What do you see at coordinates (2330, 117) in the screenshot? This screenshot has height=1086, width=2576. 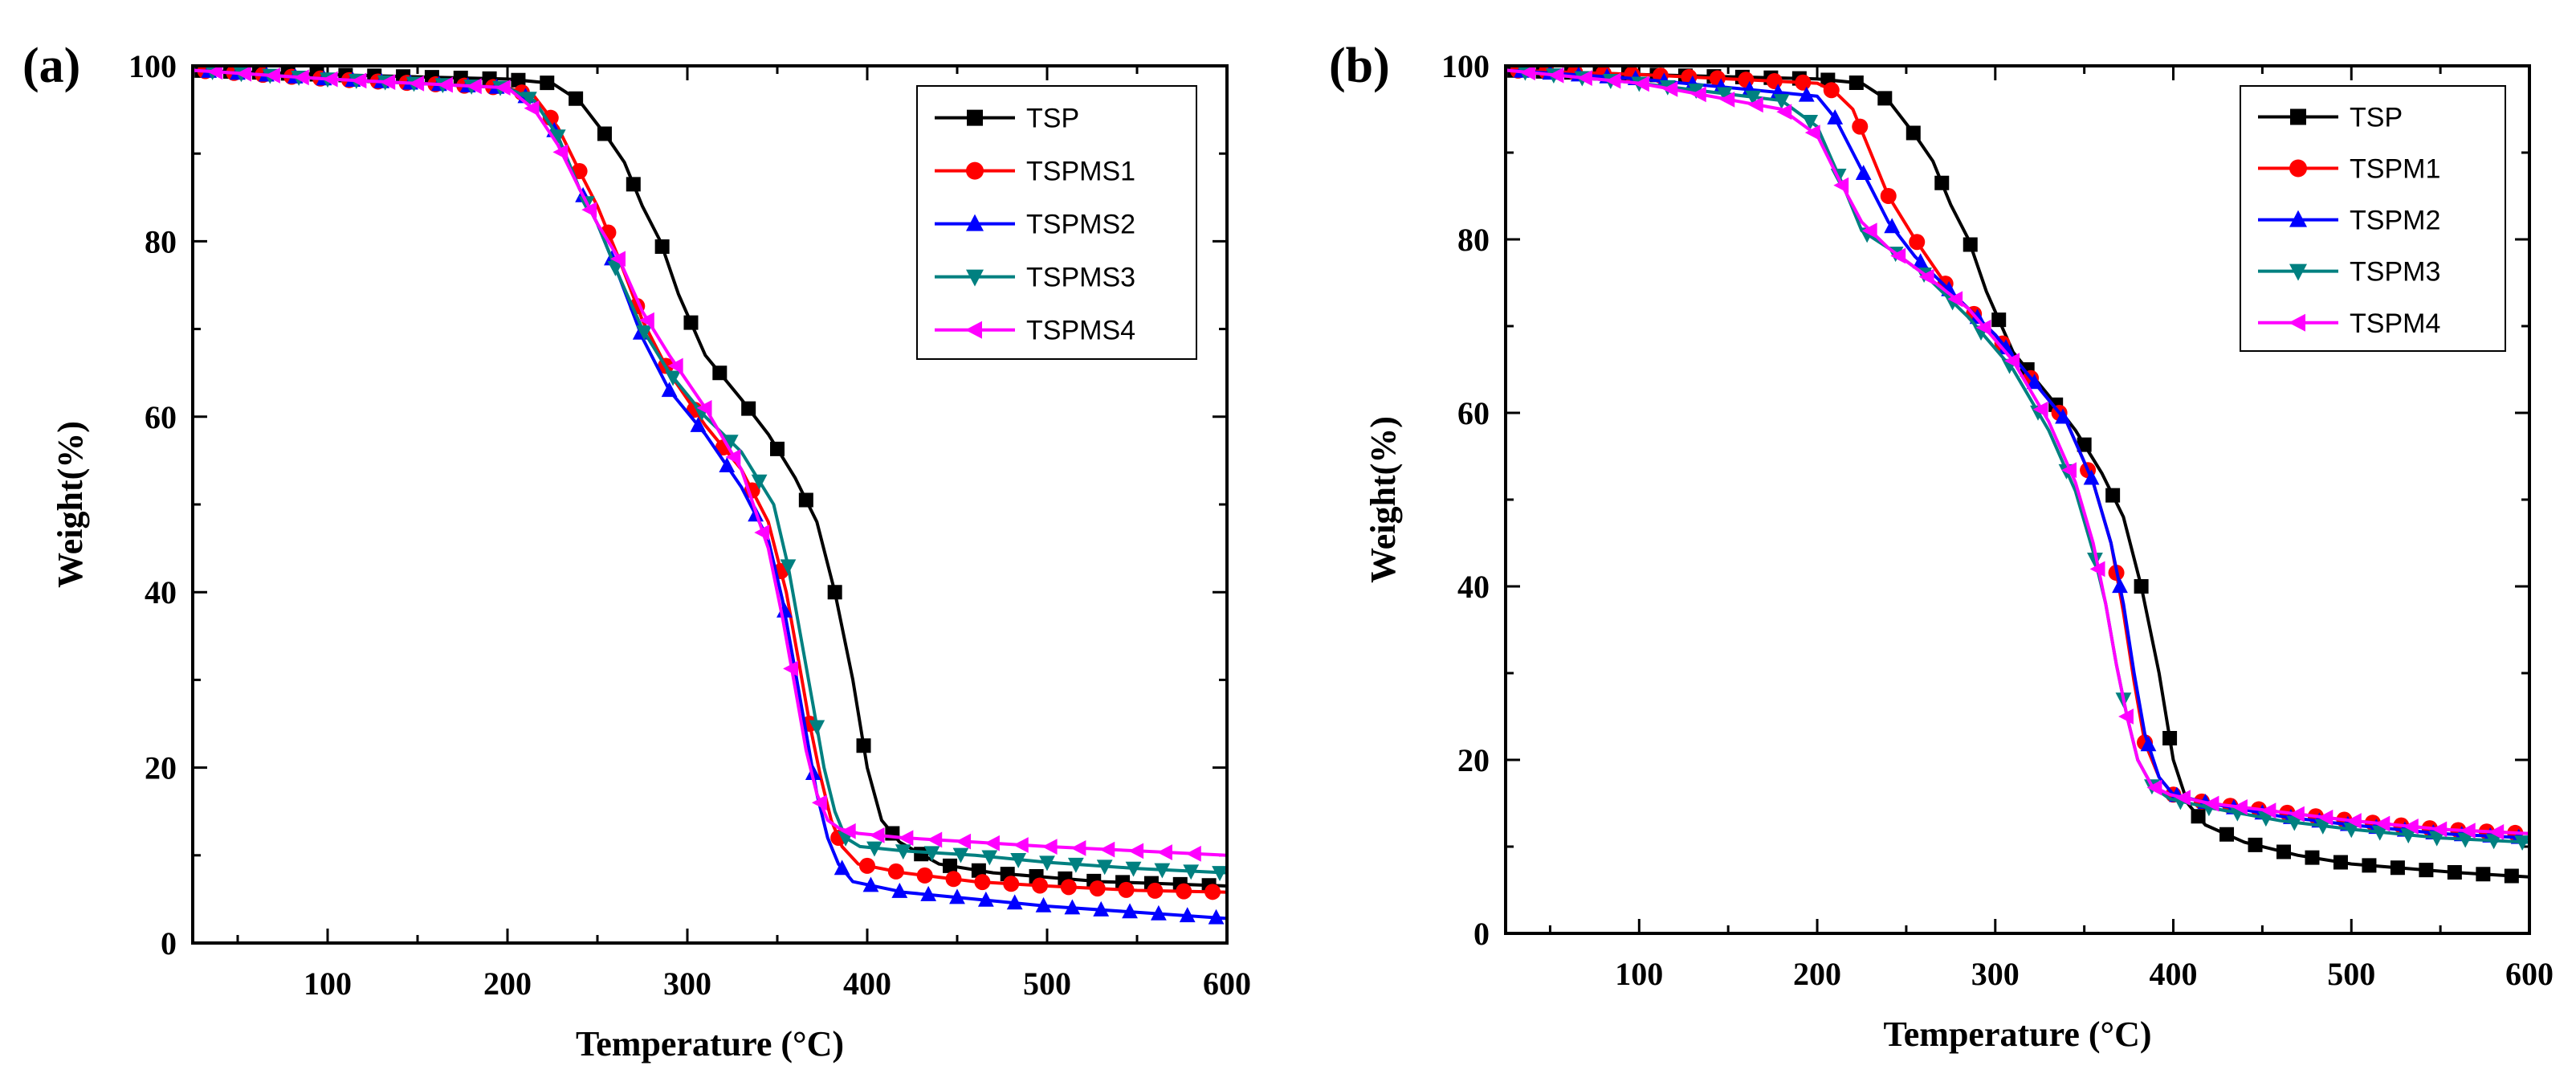 I see `legend-item-tsp: TSP` at bounding box center [2330, 117].